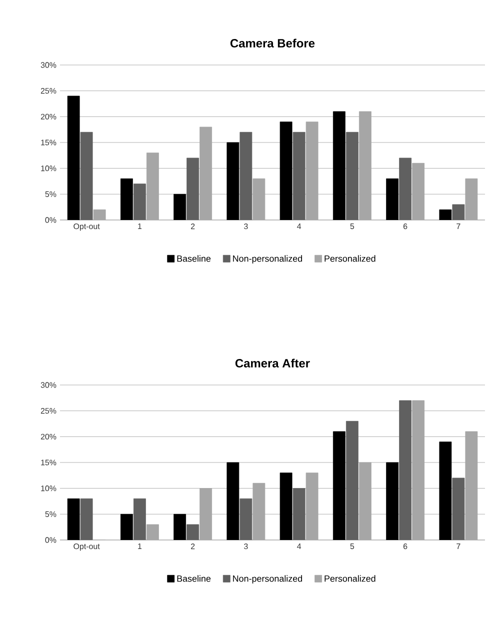  I want to click on chart-title: Camera Before, so click(272, 43).